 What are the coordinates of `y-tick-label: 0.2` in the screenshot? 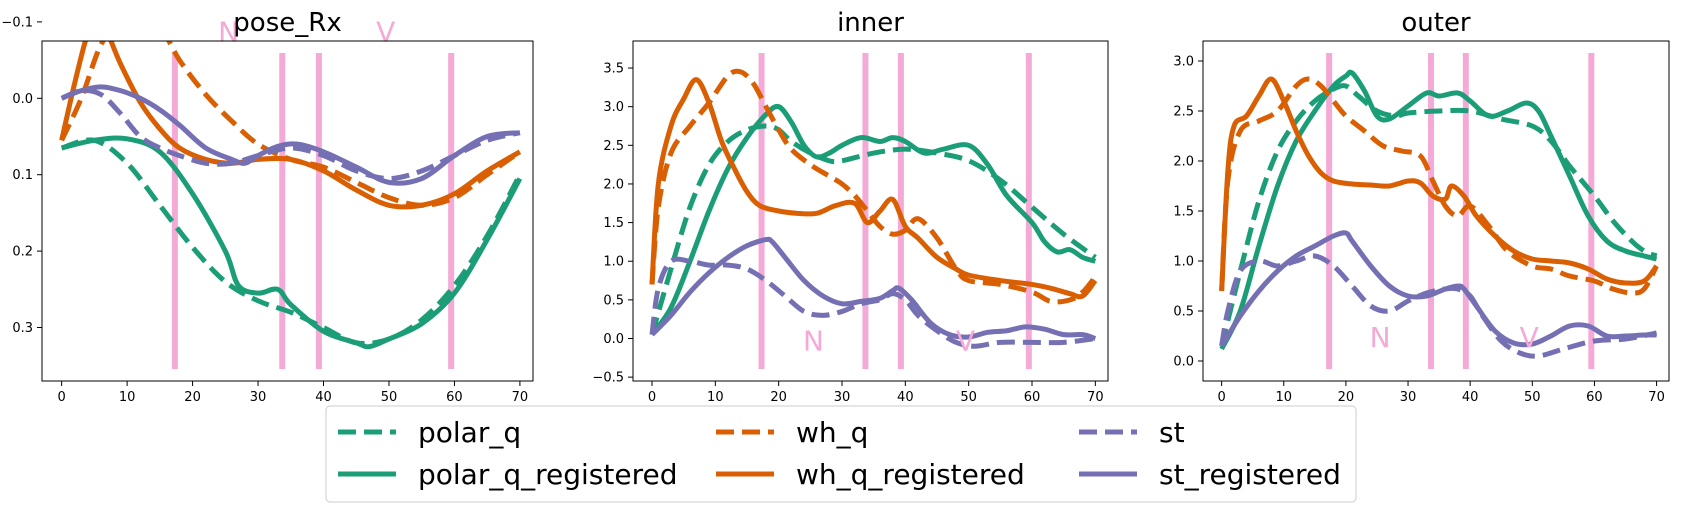 It's located at (22, 252).